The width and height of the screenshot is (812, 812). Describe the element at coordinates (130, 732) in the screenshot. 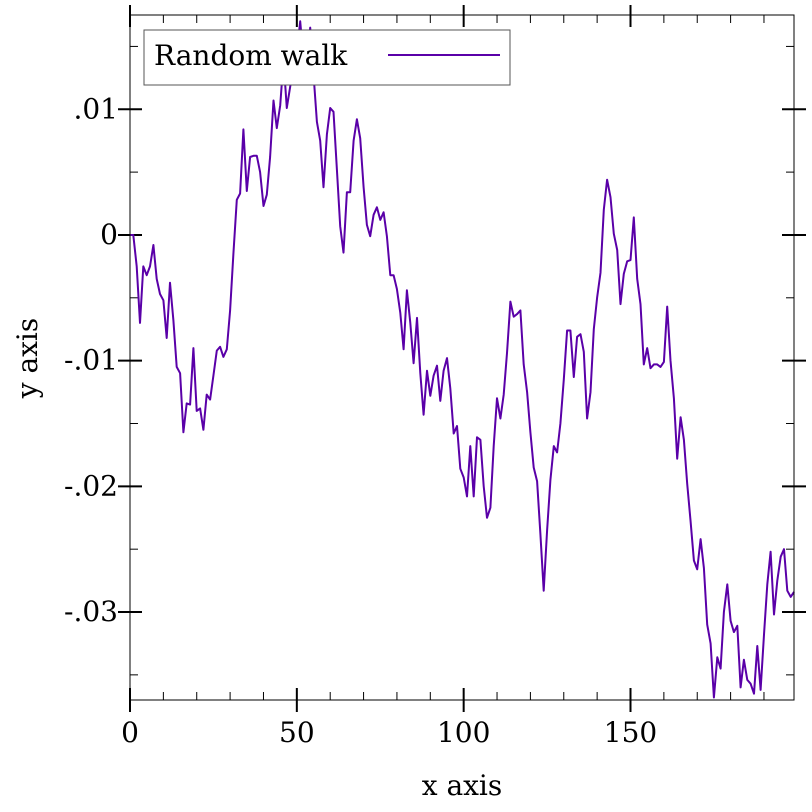

I see `x-tick-label: 0` at that location.